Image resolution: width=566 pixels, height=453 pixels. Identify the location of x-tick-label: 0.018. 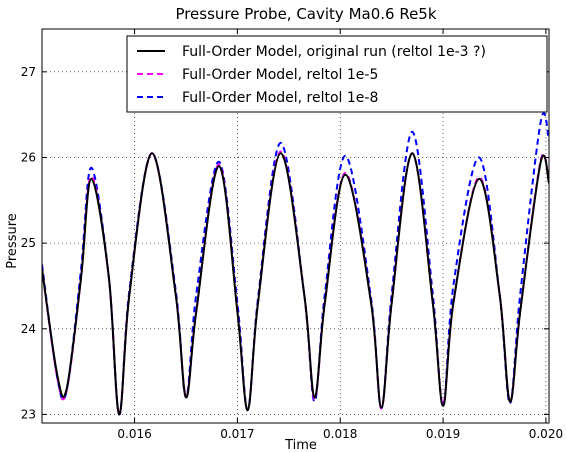
(340, 434).